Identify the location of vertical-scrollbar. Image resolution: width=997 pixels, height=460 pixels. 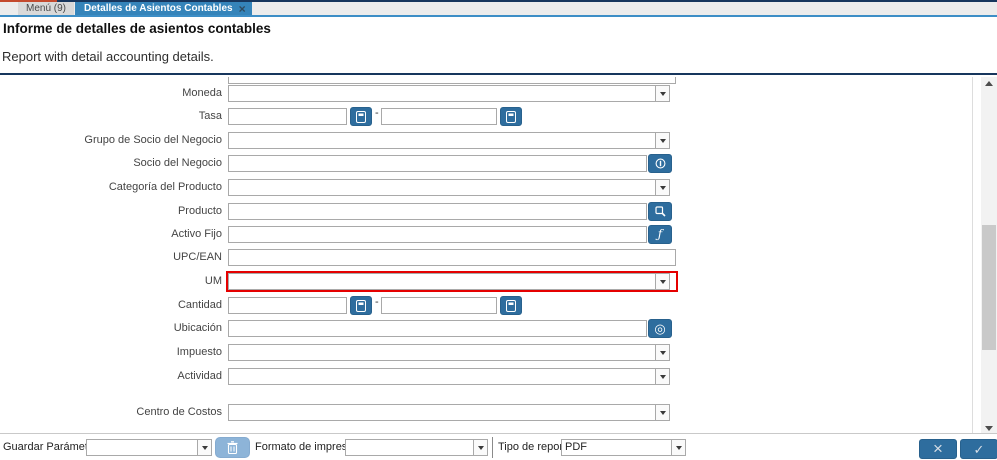
(989, 256).